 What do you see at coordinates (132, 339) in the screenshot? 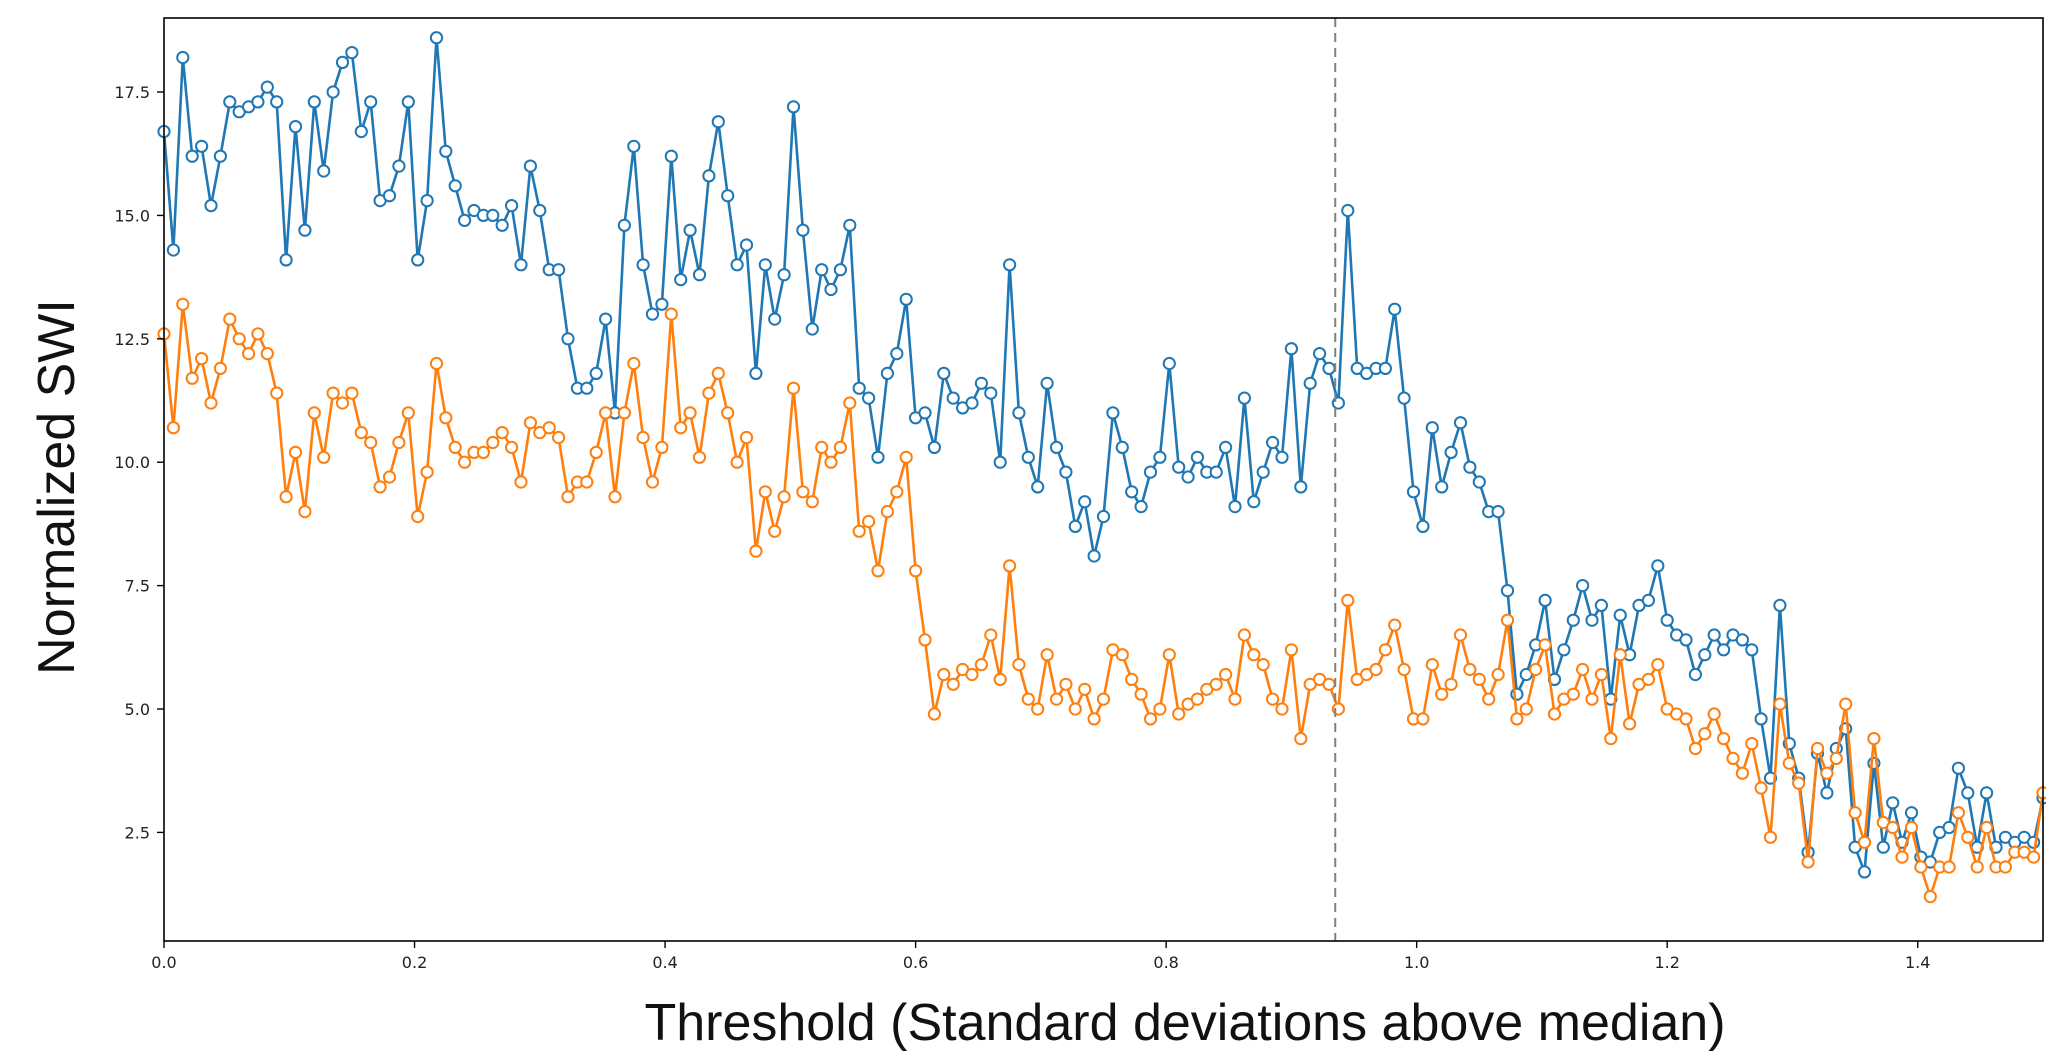
I see `y-tick-label: 12.5` at bounding box center [132, 339].